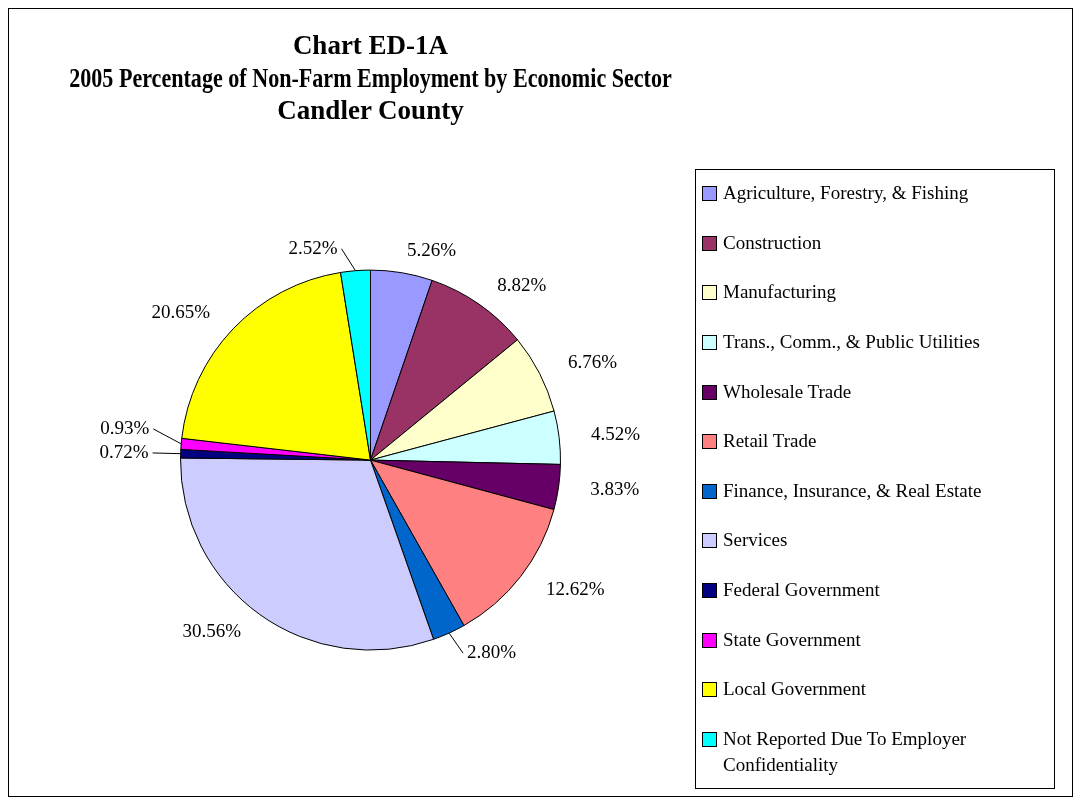 This screenshot has width=1079, height=803. Describe the element at coordinates (801, 590) in the screenshot. I see `legend-label: Federal Government` at that location.